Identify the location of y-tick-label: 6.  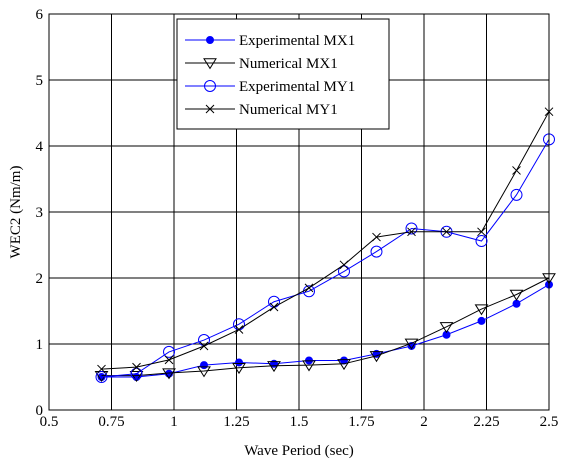
(40, 15).